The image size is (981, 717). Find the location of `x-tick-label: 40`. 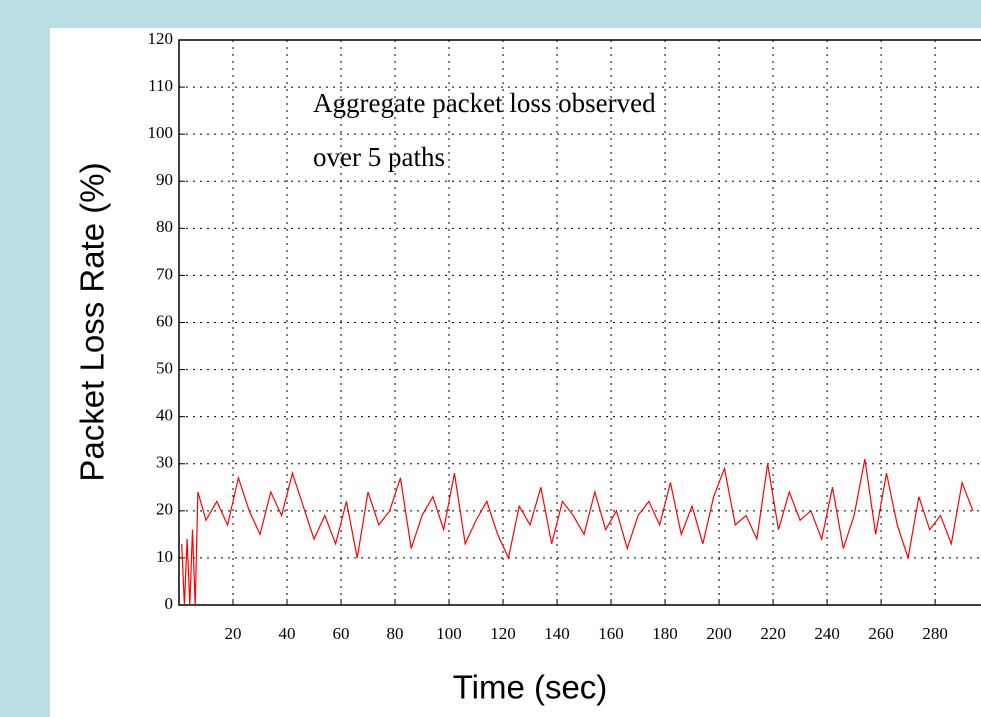

x-tick-label: 40 is located at coordinates (287, 633).